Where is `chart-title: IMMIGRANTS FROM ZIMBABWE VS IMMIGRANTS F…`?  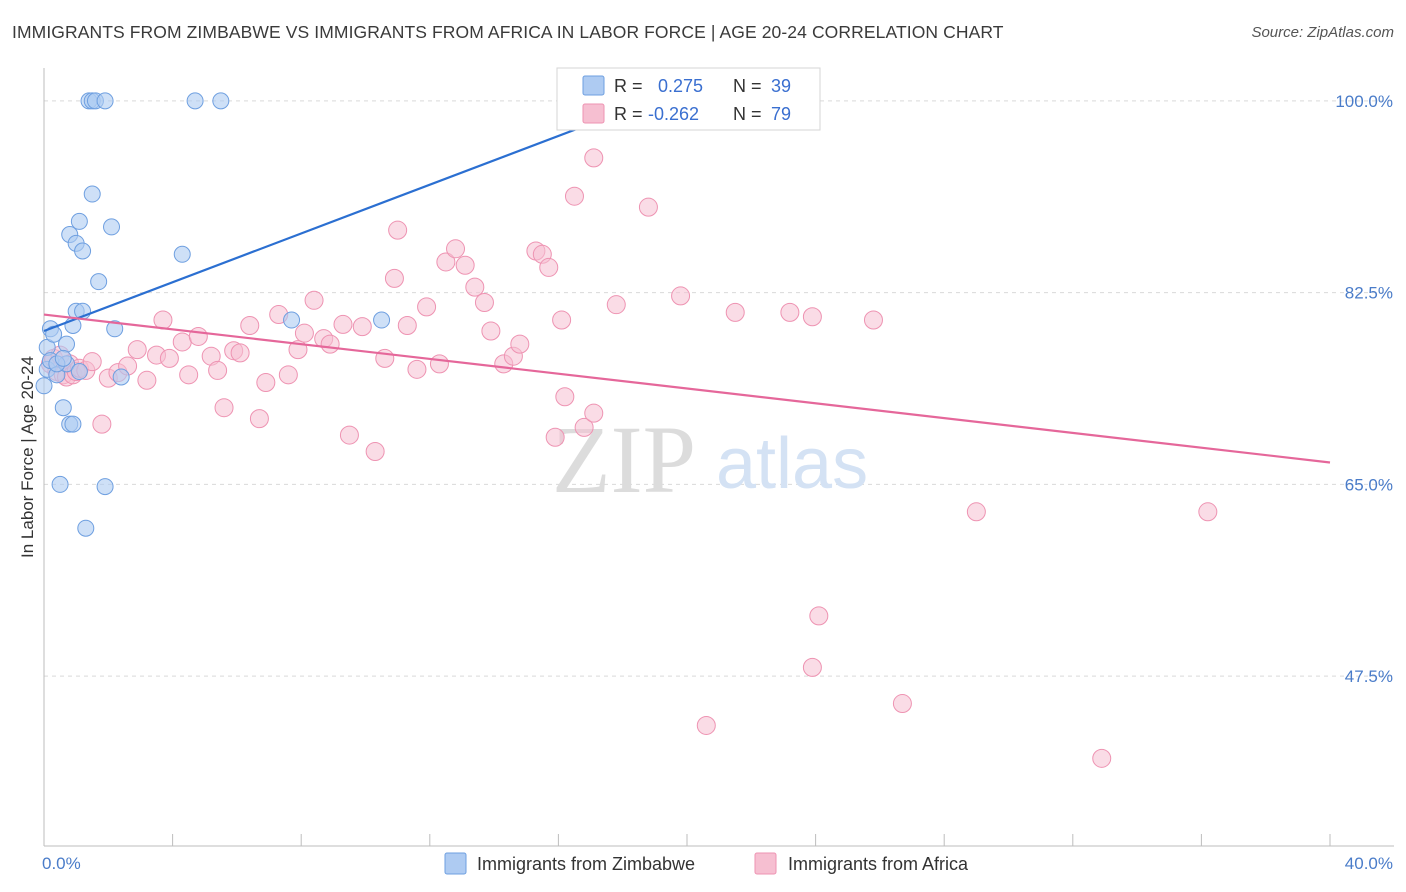 chart-title: IMMIGRANTS FROM ZIMBABWE VS IMMIGRANTS F… is located at coordinates (508, 32).